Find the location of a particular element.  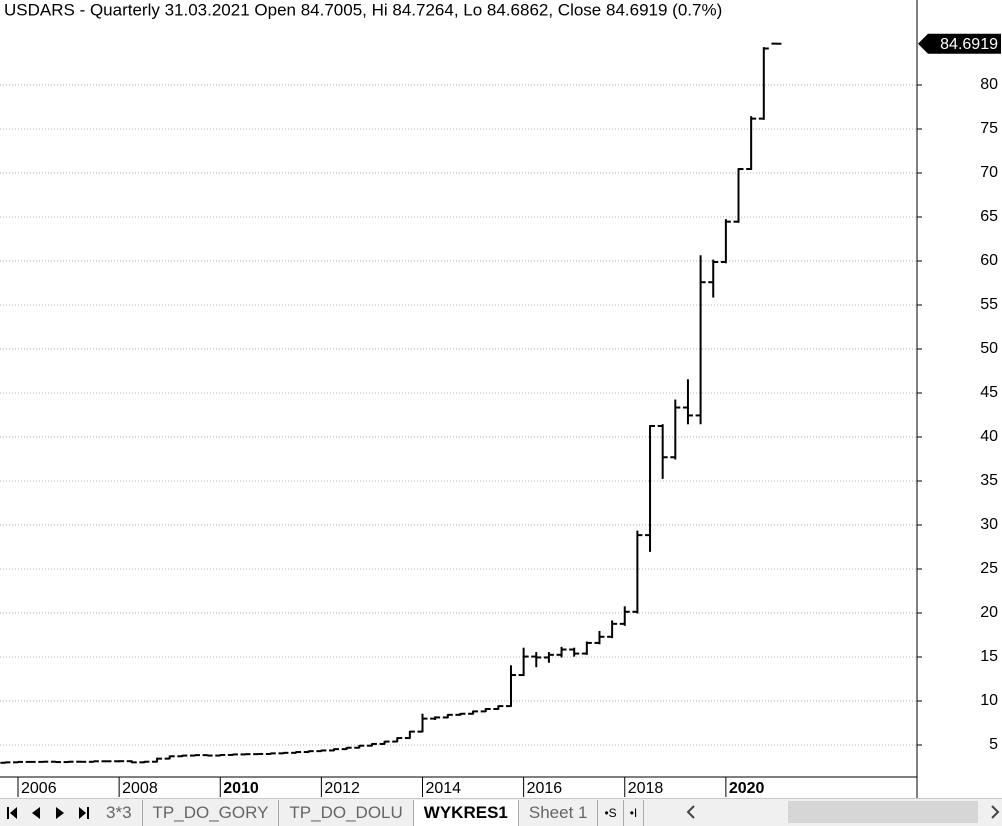

horizontal-scrollbar is located at coordinates (843, 812).